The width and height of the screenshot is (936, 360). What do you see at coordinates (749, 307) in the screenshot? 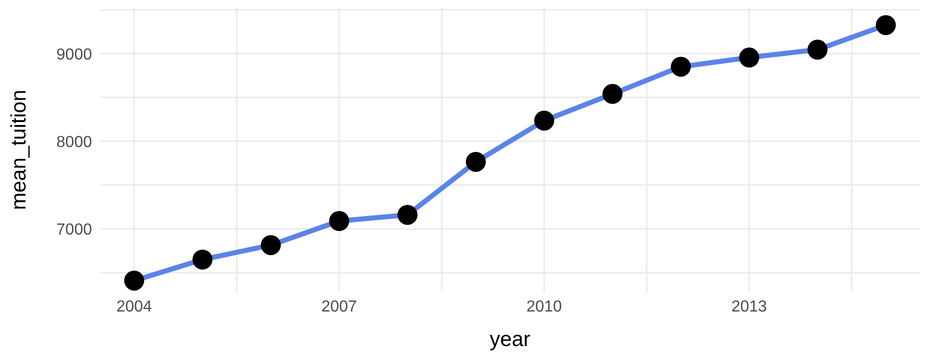
I see `x-tick-label: 2013` at bounding box center [749, 307].